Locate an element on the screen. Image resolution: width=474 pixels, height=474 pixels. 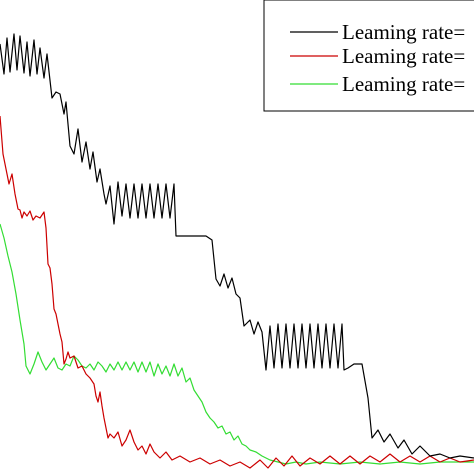
legend-label-2: Leaming rate= is located at coordinates (403, 56).